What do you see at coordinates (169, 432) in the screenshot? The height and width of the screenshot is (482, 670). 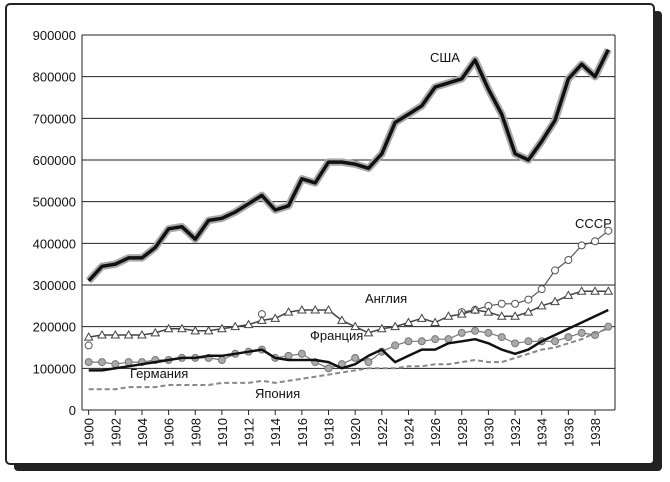 I see `x-tick-label: 1906` at bounding box center [169, 432].